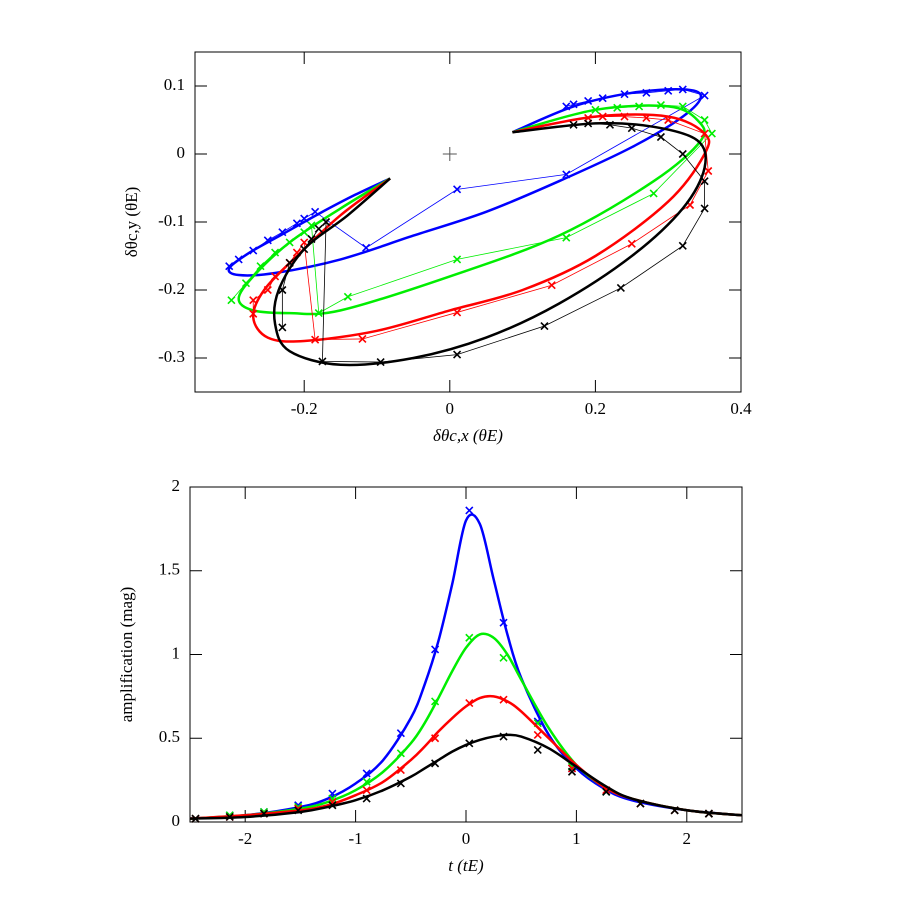 The width and height of the screenshot is (900, 900). Describe the element at coordinates (449, 154) in the screenshot. I see `center-cross` at that location.